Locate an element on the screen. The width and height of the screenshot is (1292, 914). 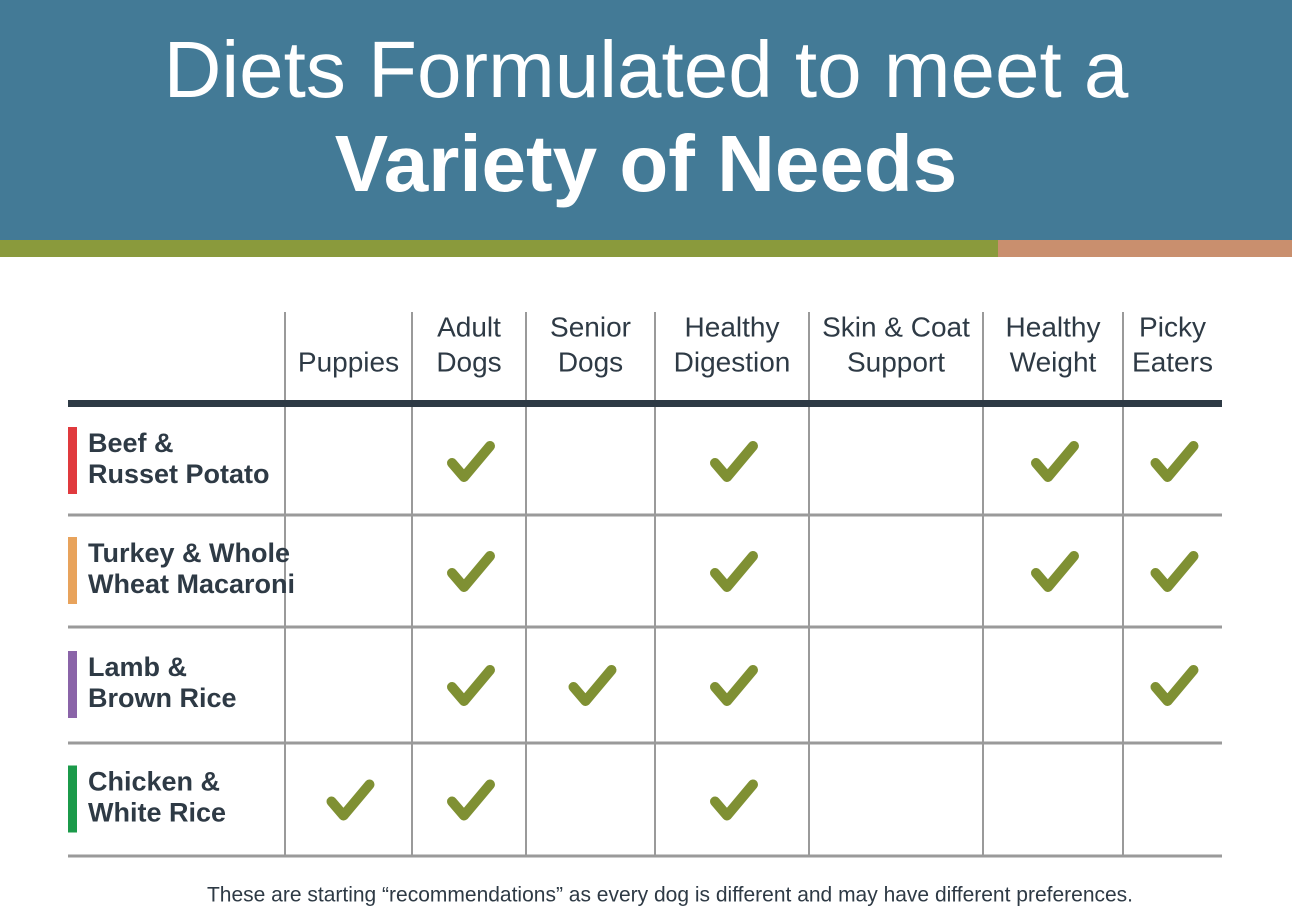
row-name: Lamb & is located at coordinates (137, 667).